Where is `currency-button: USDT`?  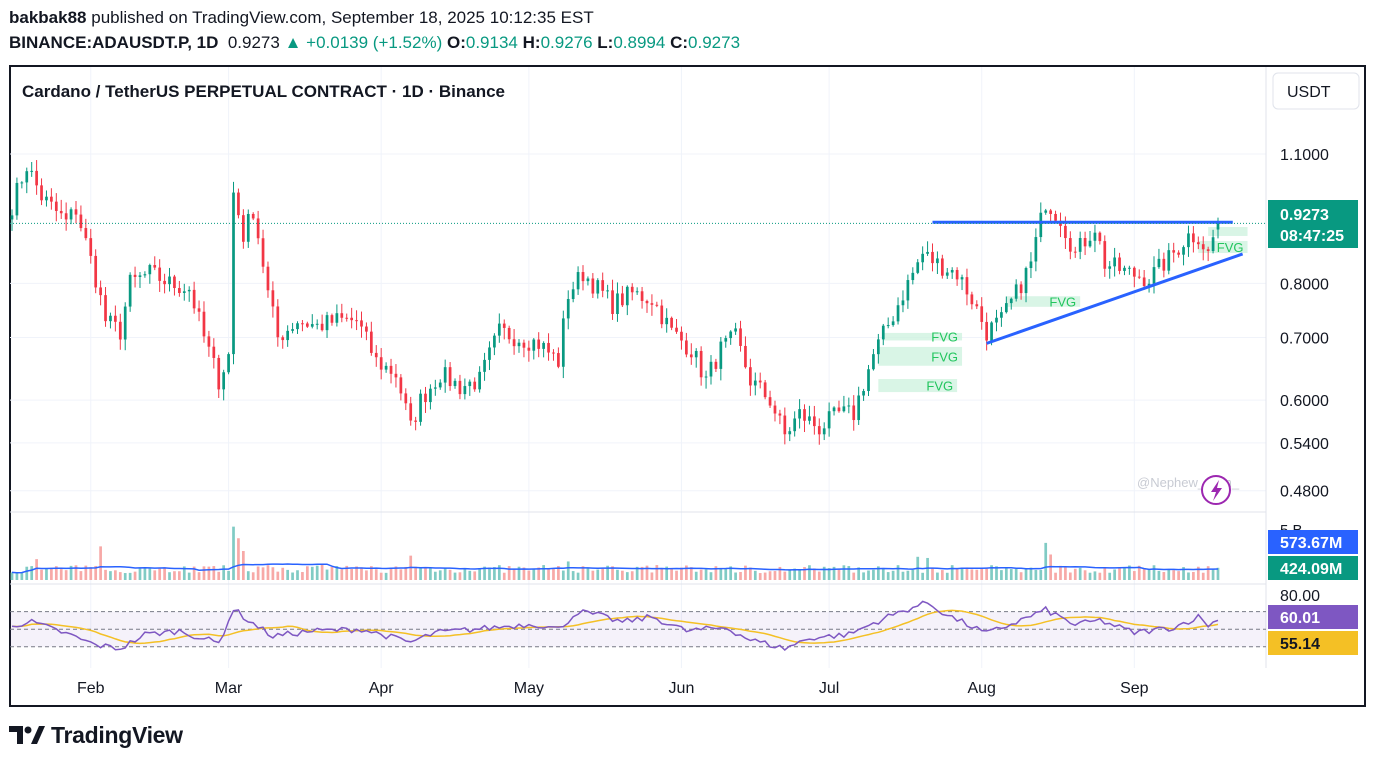 currency-button: USDT is located at coordinates (1316, 91).